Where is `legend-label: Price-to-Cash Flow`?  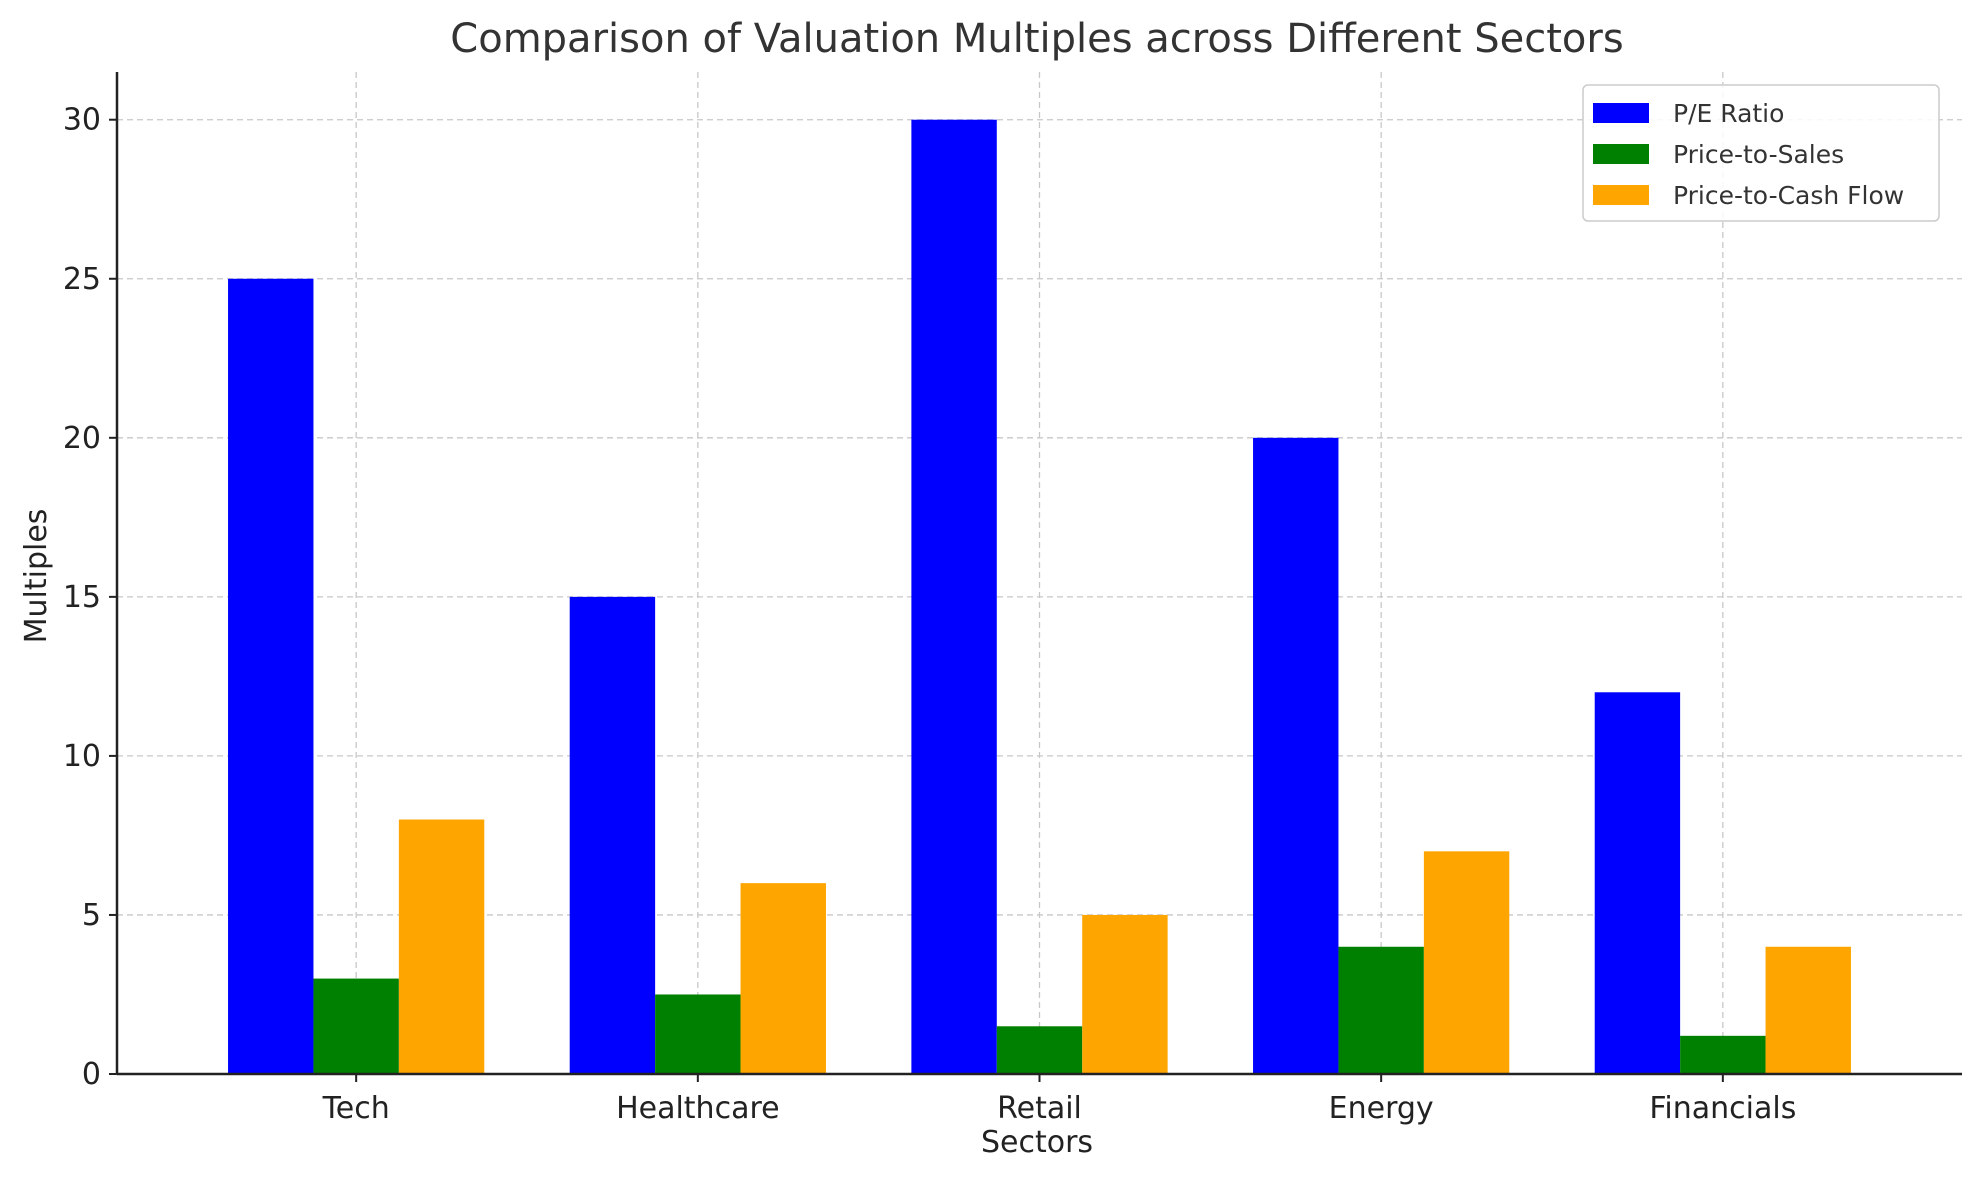 legend-label: Price-to-Cash Flow is located at coordinates (1788, 195).